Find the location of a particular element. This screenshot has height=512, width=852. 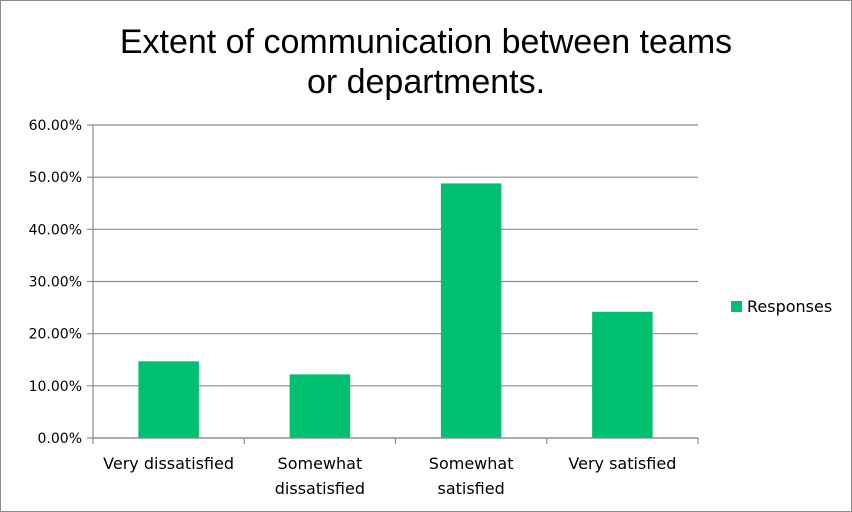

y-tick-label: 40.00% is located at coordinates (55, 230).